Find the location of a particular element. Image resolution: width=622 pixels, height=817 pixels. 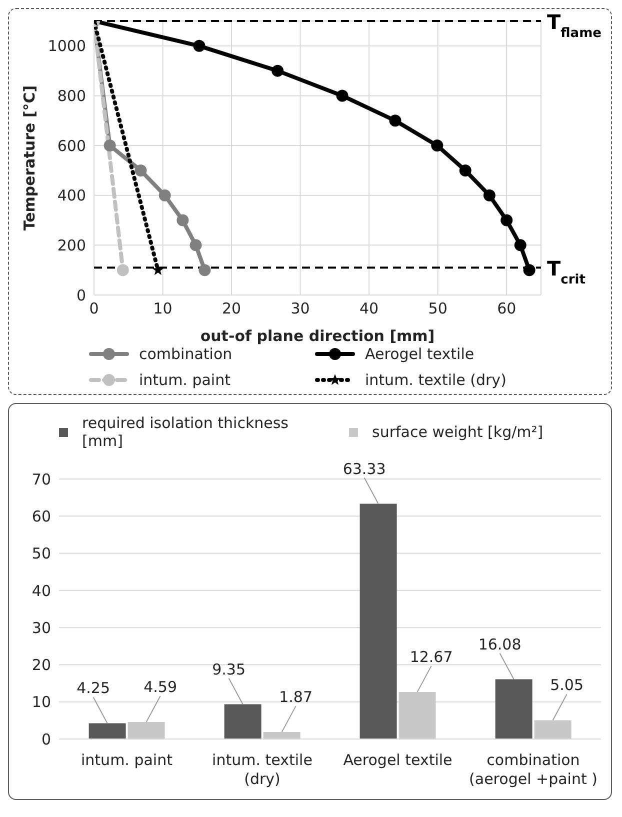

x-tick-label: 0 is located at coordinates (94, 309).